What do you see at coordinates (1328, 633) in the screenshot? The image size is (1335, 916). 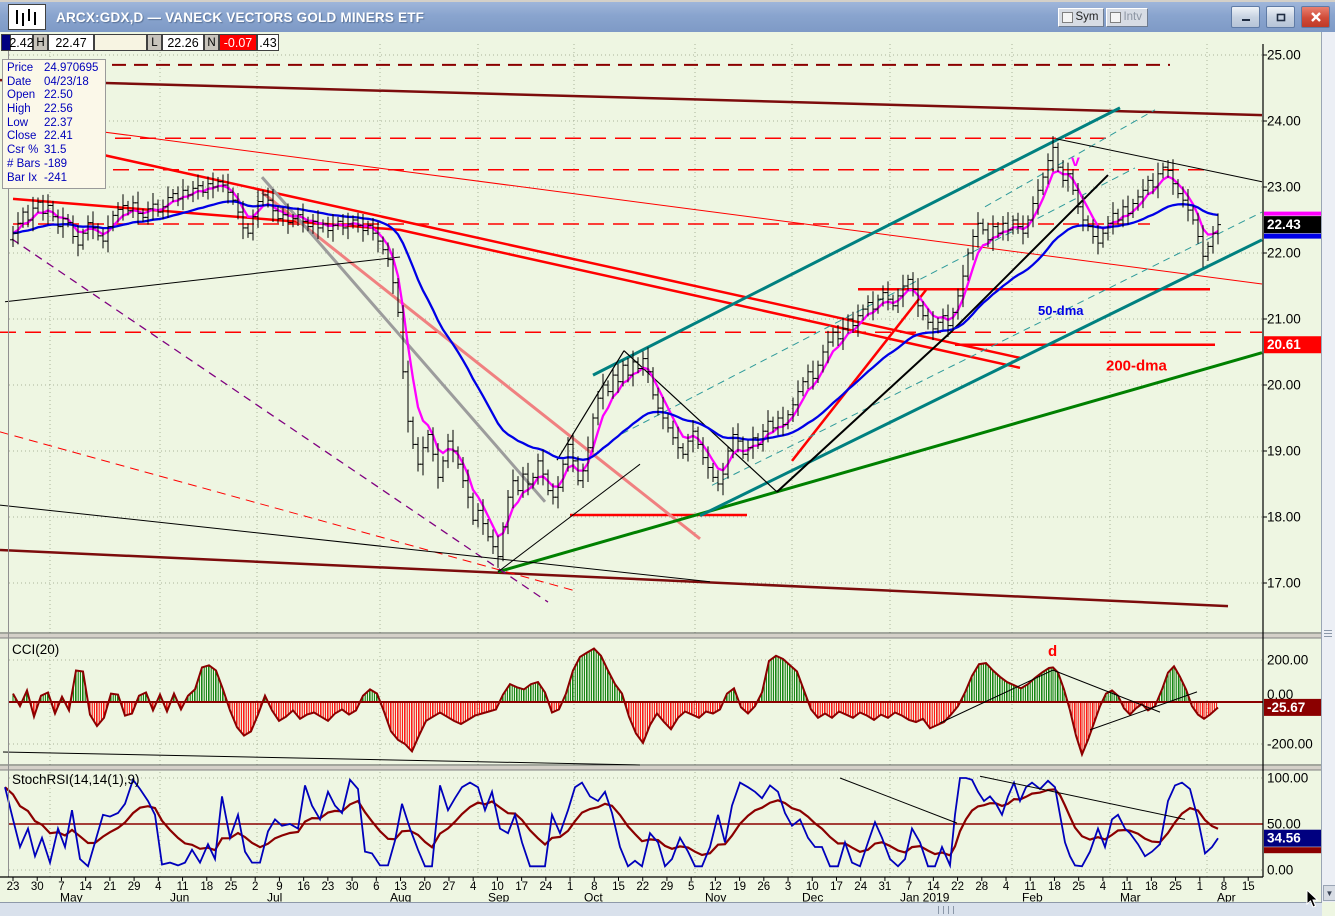 I see `pane-splitter-grip` at bounding box center [1328, 633].